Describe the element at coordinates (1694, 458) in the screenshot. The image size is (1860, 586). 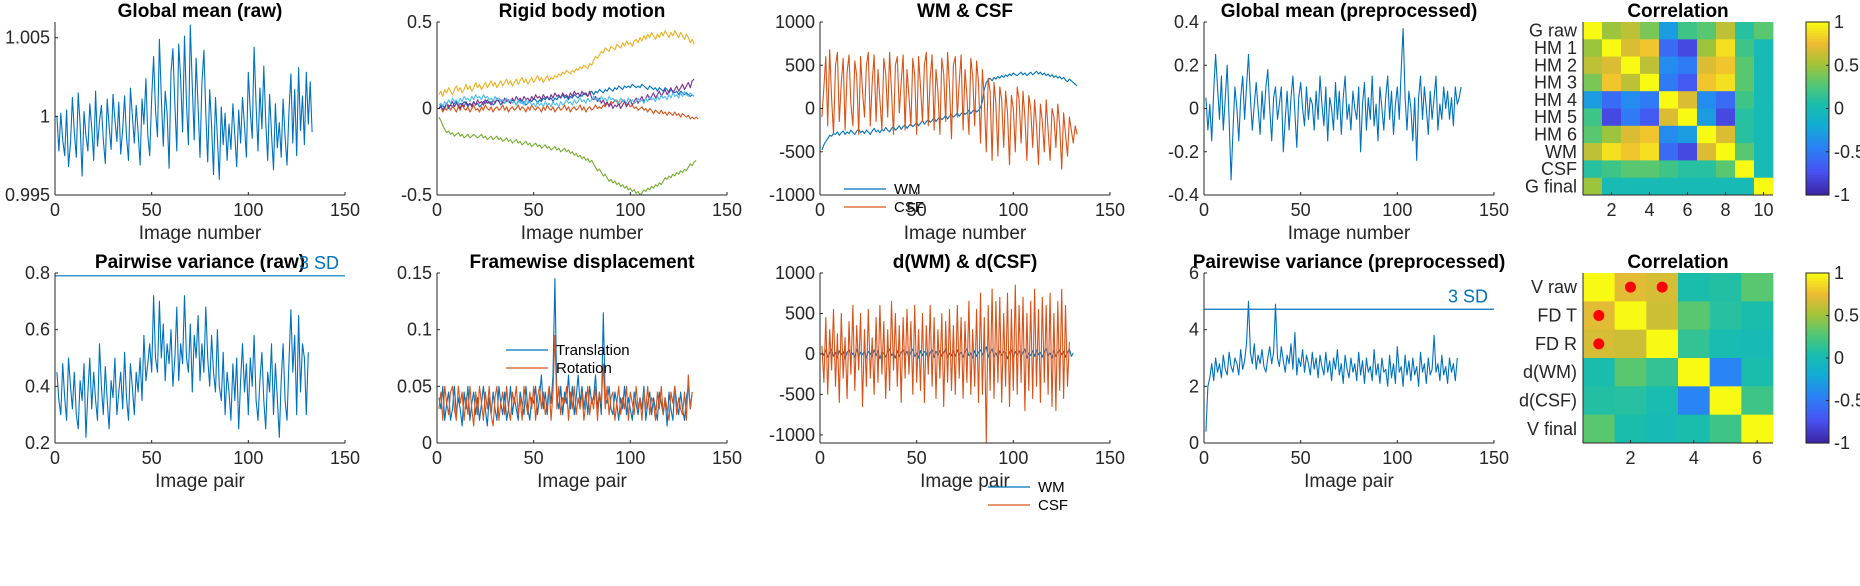
I see `x-tick-label: 4` at that location.